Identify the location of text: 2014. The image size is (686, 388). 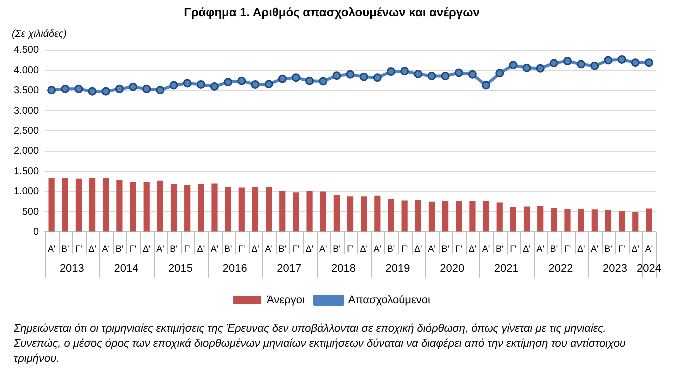
(126, 269).